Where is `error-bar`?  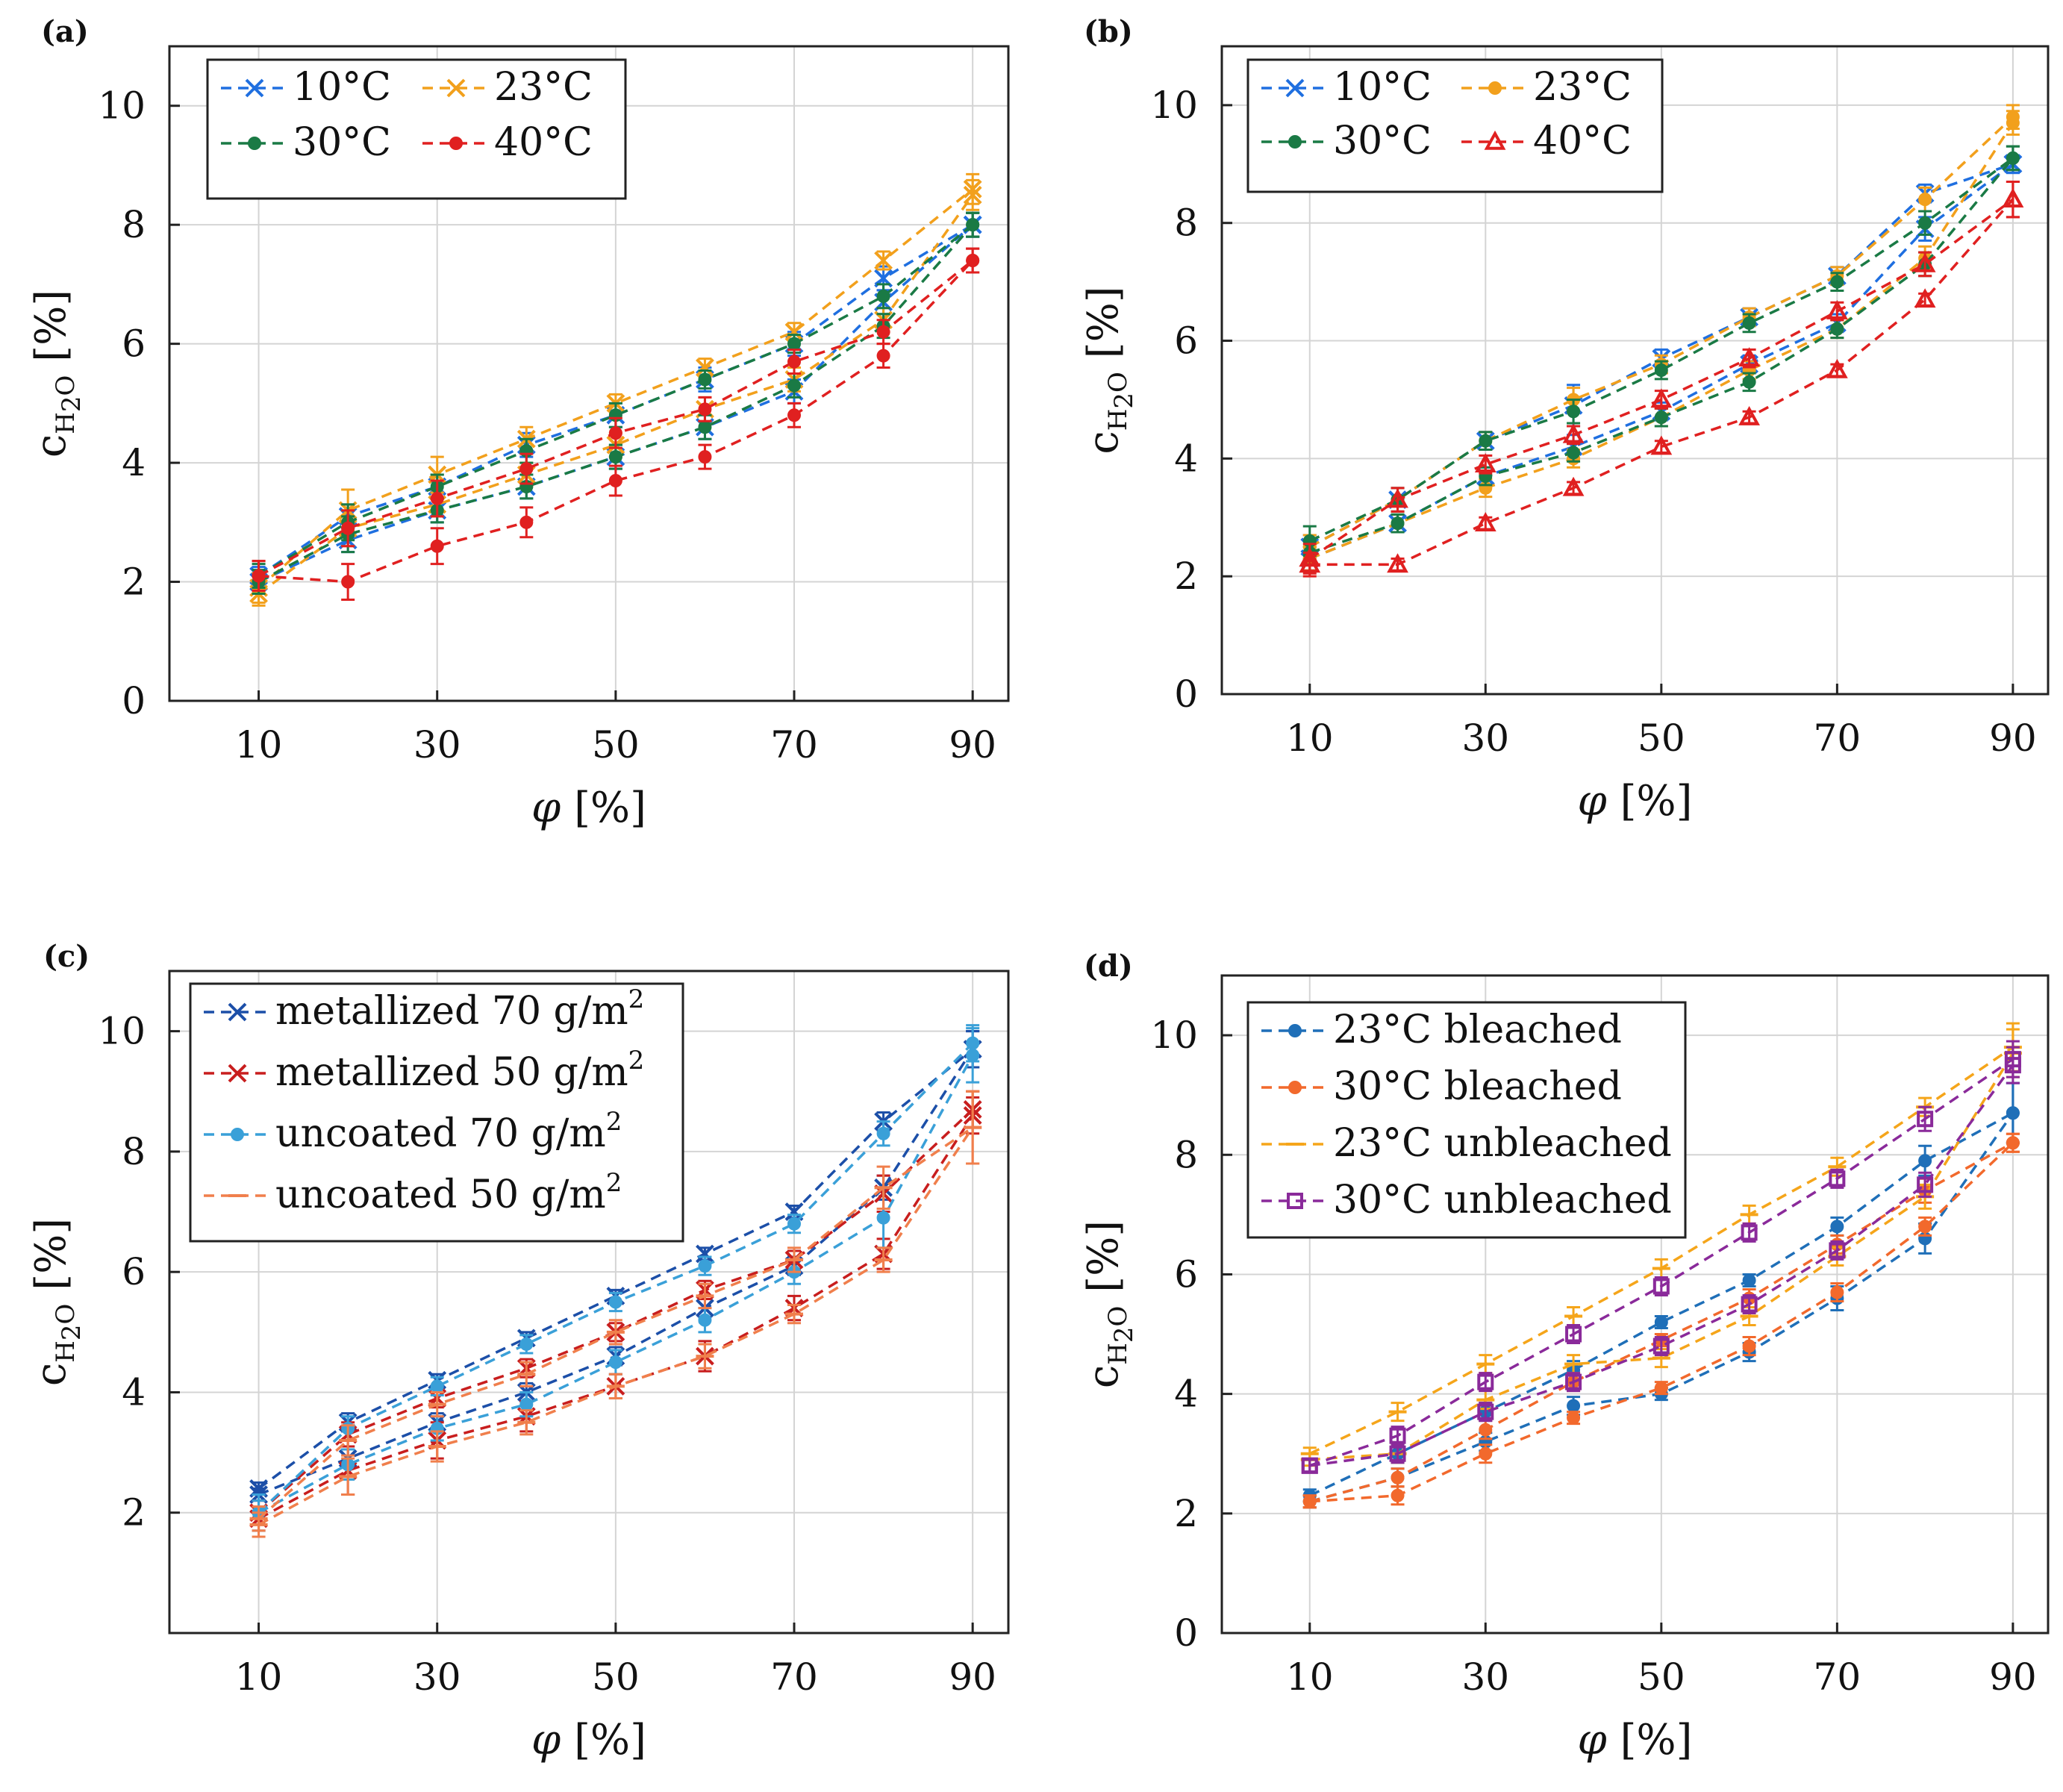 error-bar is located at coordinates (2013, 199).